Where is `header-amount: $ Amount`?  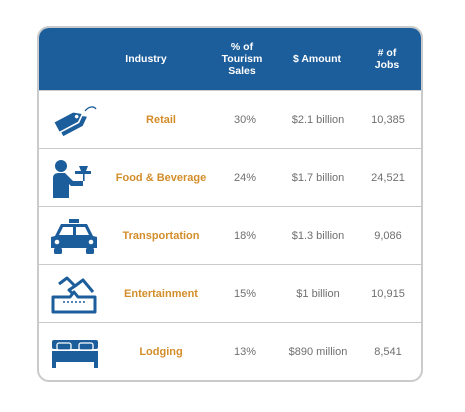
header-amount: $ Amount is located at coordinates (317, 59).